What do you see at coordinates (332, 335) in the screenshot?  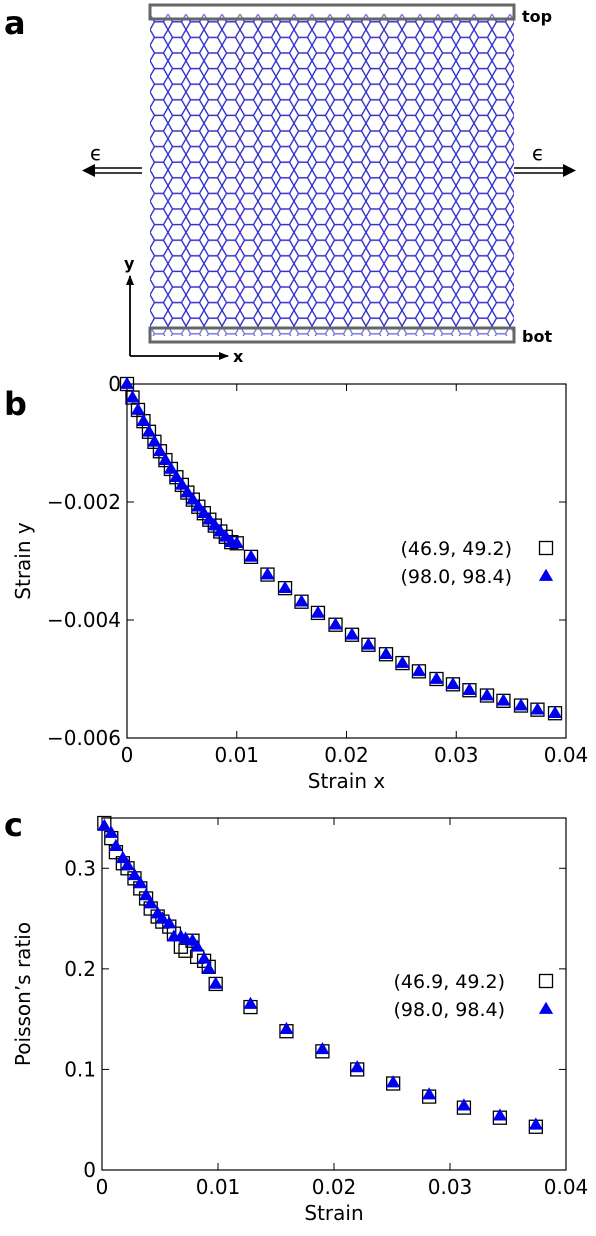 I see `bottom-plate` at bounding box center [332, 335].